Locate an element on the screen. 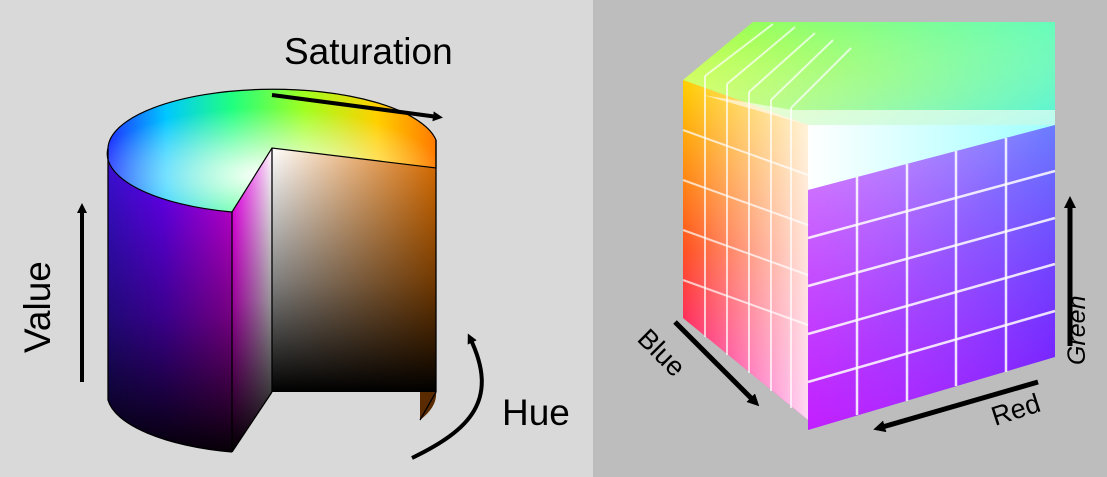 This screenshot has width=1107, height=477. red-arrow is located at coordinates (956, 406).